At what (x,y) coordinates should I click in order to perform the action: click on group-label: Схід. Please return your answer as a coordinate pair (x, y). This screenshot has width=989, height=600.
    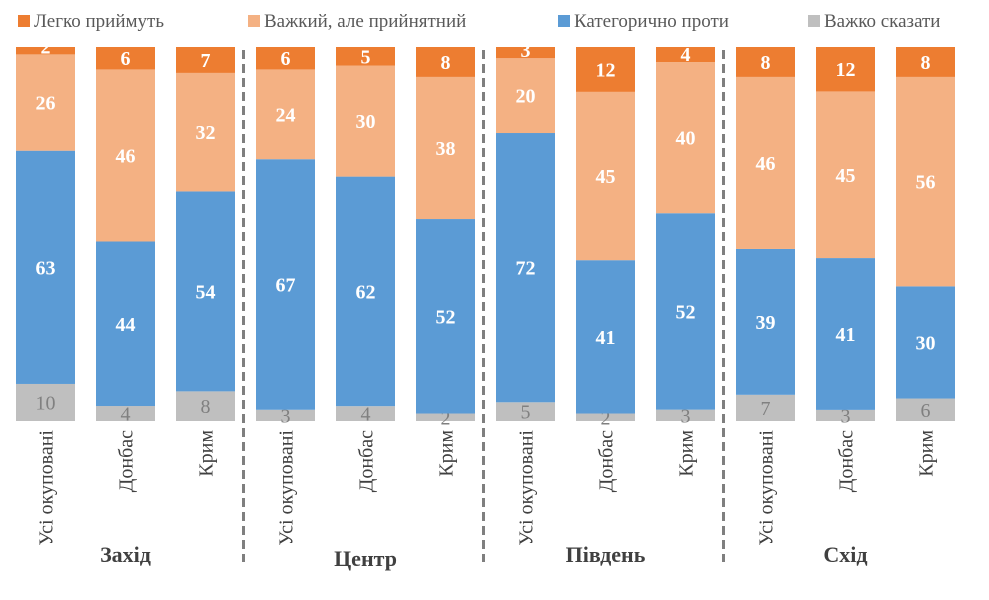
    Looking at the image, I should click on (845, 554).